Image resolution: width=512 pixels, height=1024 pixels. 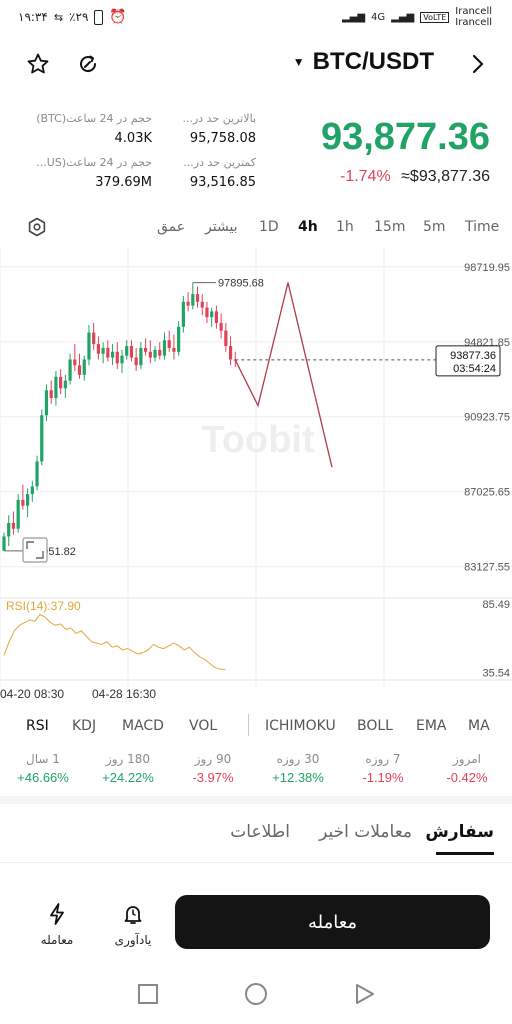 What do you see at coordinates (148, 994) in the screenshot?
I see `recents-icon` at bounding box center [148, 994].